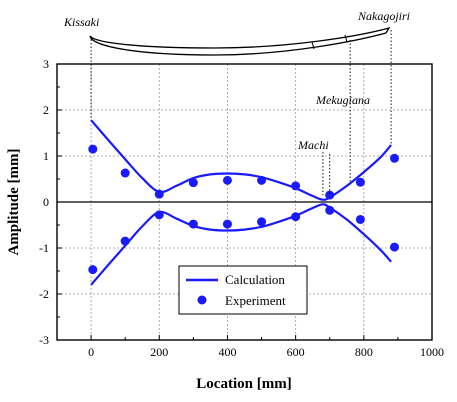 This screenshot has width=457, height=402. I want to click on y-tick-label: 3, so click(46, 64).